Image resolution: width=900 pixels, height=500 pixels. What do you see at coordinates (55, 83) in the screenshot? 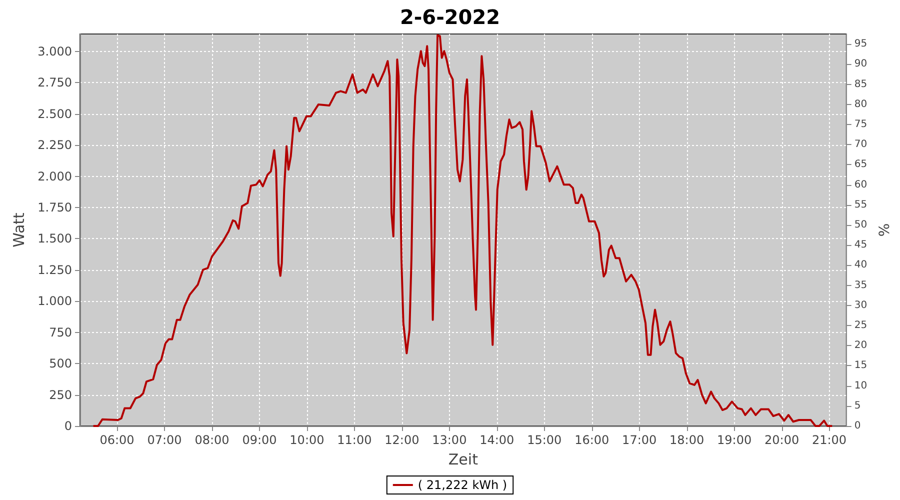
I see `y-tick-label: 2.750` at bounding box center [55, 83].